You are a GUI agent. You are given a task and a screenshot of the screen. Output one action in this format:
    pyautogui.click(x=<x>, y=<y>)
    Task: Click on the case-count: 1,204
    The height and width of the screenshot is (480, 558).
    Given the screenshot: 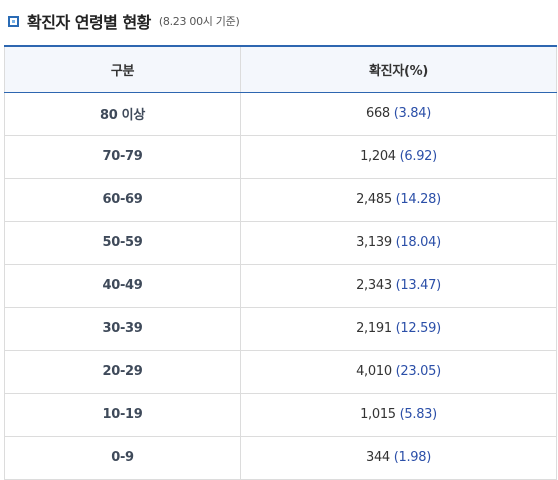 What is the action you would take?
    pyautogui.click(x=378, y=156)
    